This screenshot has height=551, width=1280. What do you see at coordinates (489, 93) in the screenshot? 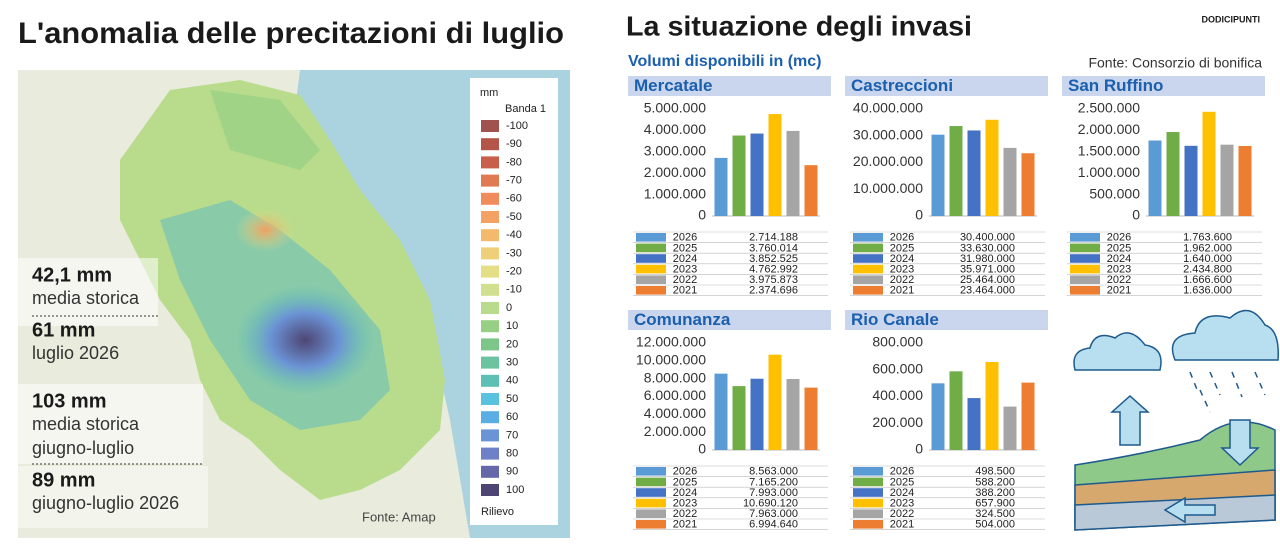
I see `legend-unit: mm` at bounding box center [489, 93].